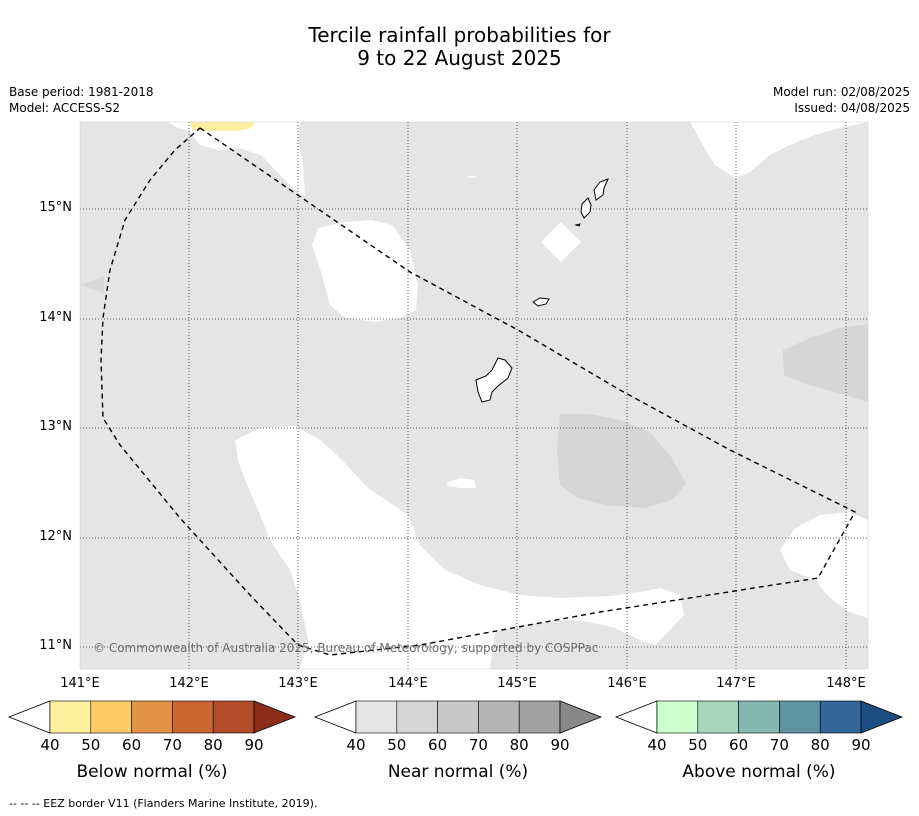 Image resolution: width=919 pixels, height=816 pixels. Describe the element at coordinates (825, 363) in the screenshot. I see `near-normal-50-region-east` at that location.